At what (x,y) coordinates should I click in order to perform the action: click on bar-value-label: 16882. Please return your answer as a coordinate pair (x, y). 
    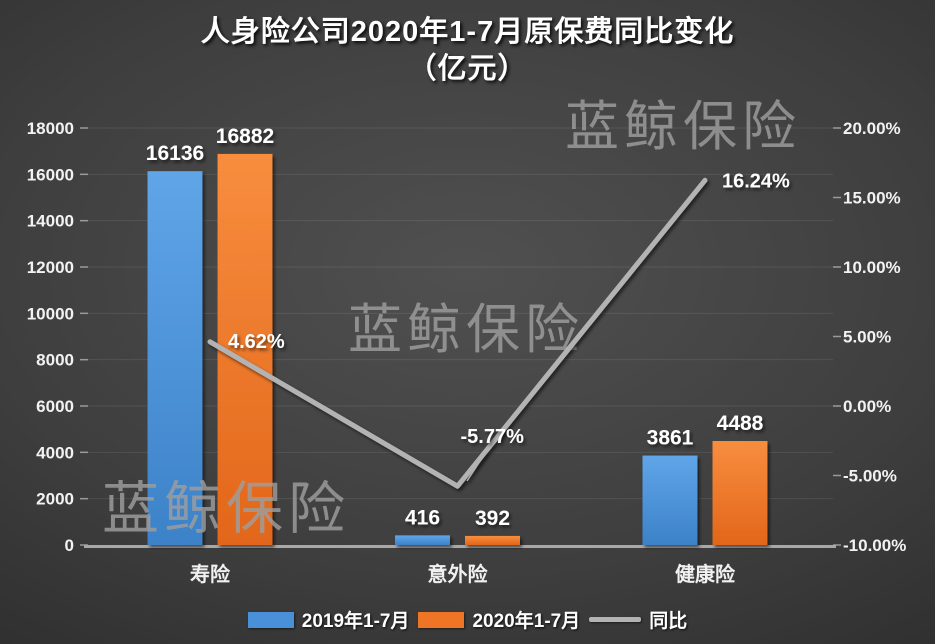
    Looking at the image, I should click on (245, 136).